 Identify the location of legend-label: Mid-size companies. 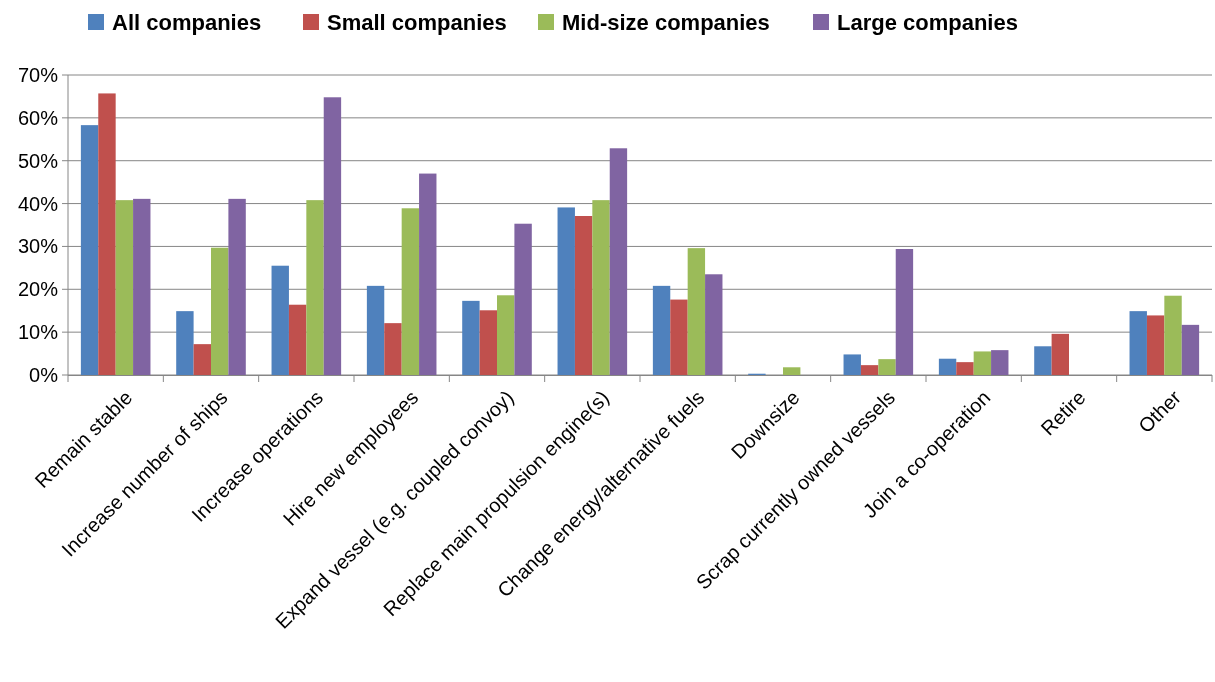
(666, 22).